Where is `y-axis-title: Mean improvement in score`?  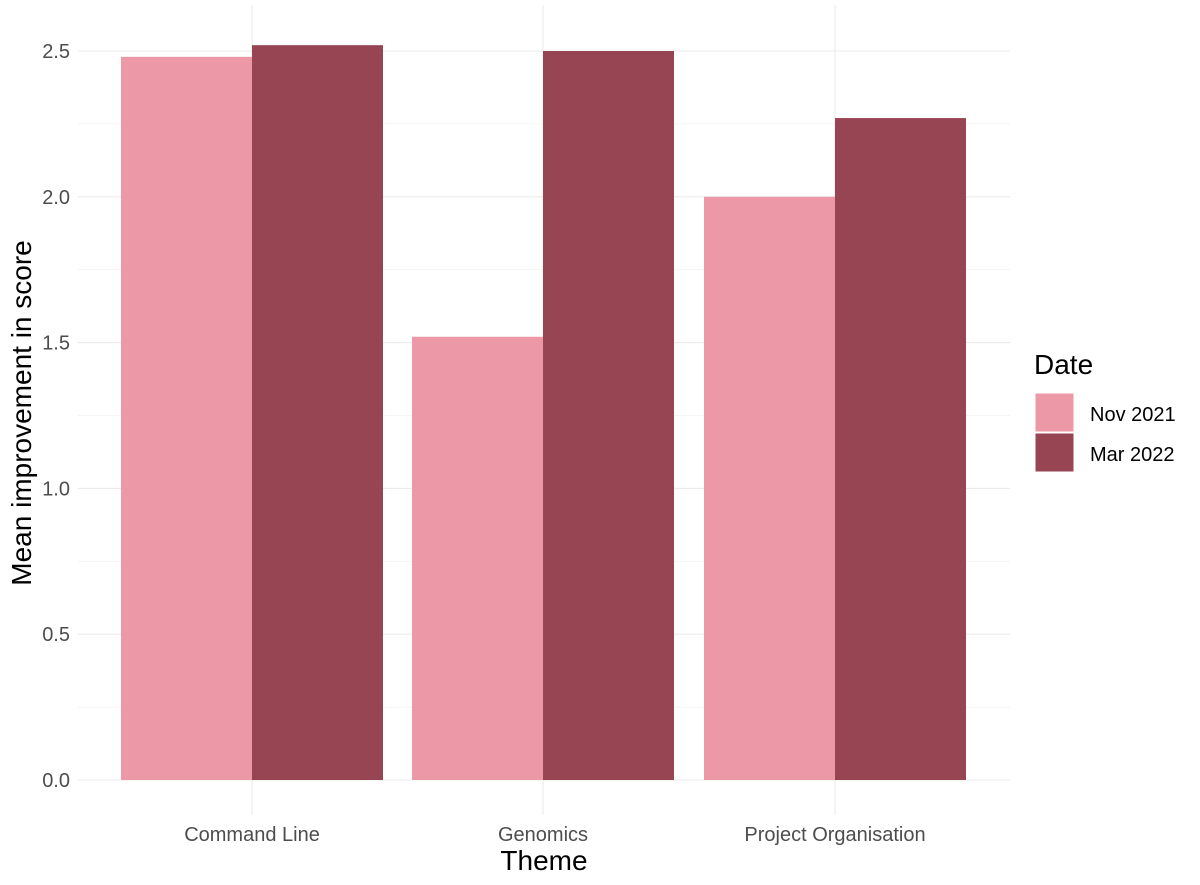
y-axis-title: Mean improvement in score is located at coordinates (21, 412).